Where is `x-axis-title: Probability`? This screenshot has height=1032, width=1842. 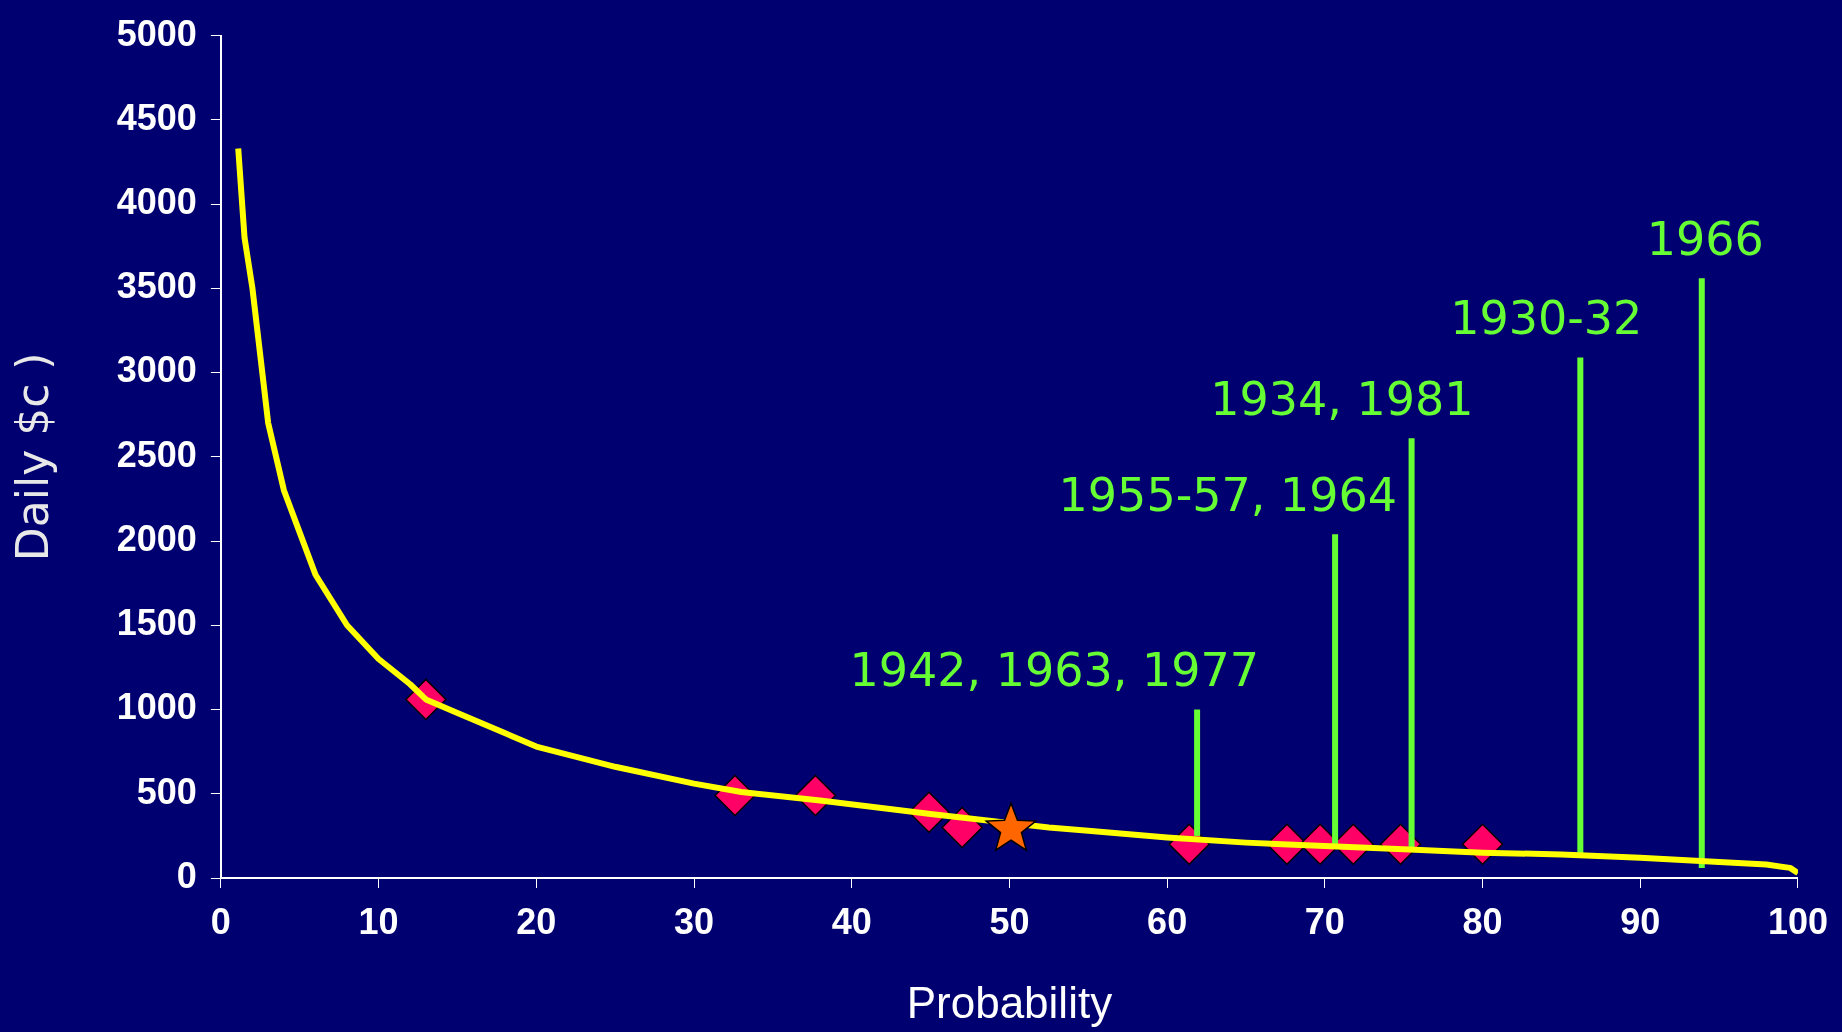
x-axis-title: Probability is located at coordinates (1009, 1002).